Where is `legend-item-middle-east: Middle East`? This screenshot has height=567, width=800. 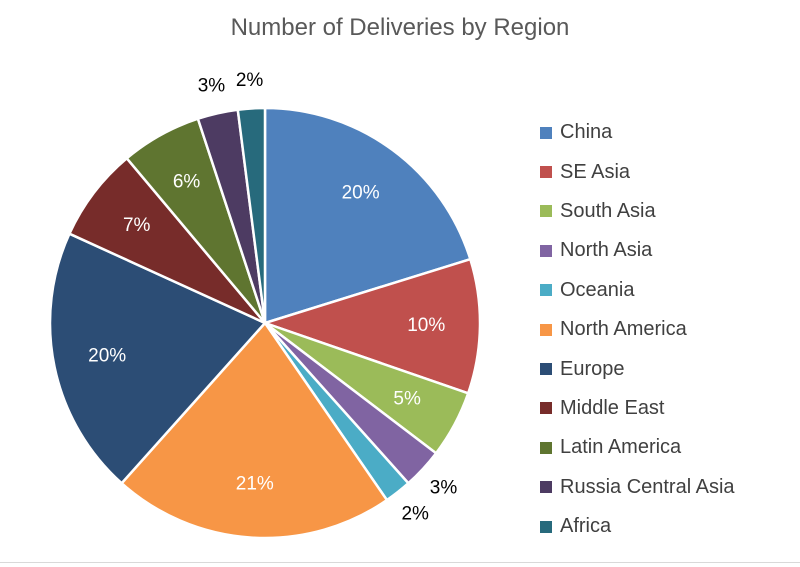 legend-item-middle-east: Middle East is located at coordinates (637, 408).